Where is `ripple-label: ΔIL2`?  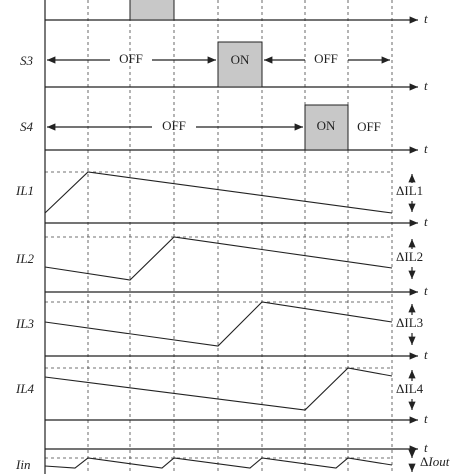
ripple-label: ΔIL2 is located at coordinates (409, 256).